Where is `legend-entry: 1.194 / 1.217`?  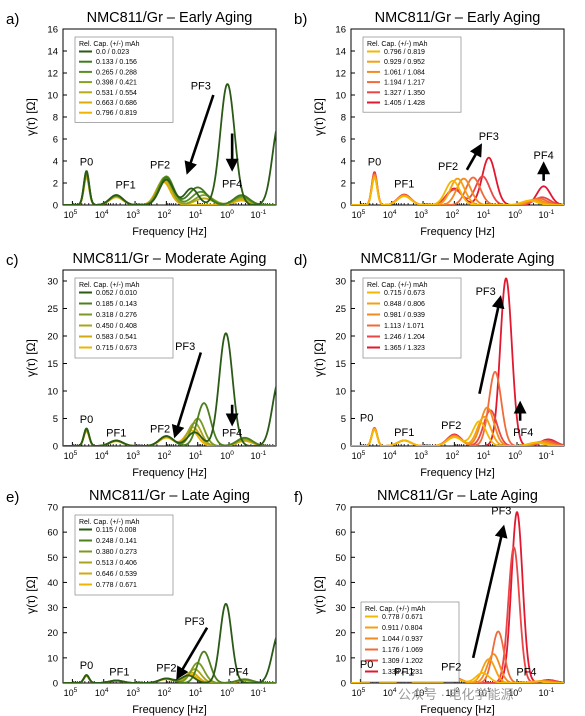 legend-entry: 1.194 / 1.217 is located at coordinates (404, 83).